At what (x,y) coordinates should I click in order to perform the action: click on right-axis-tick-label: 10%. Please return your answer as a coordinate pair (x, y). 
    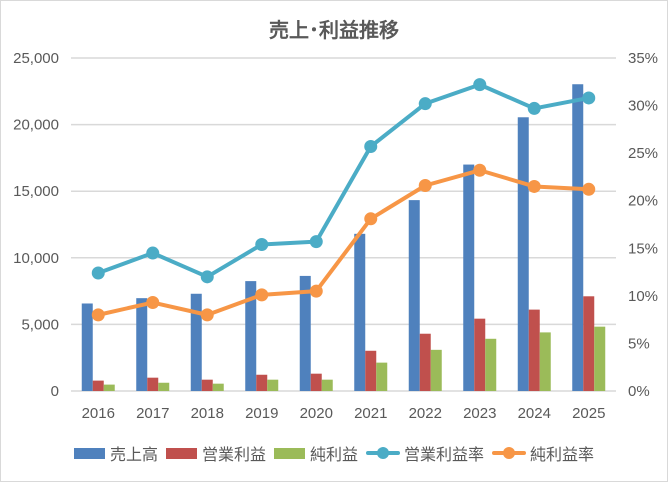
    Looking at the image, I should click on (643, 296).